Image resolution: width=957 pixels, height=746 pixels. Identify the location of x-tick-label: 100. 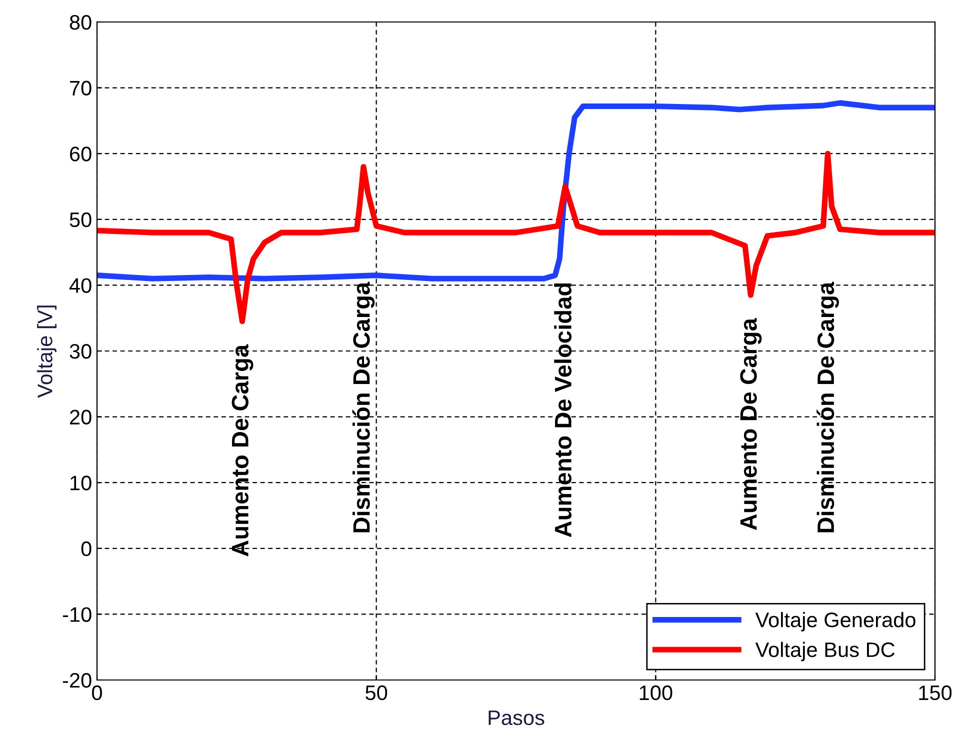
(656, 692).